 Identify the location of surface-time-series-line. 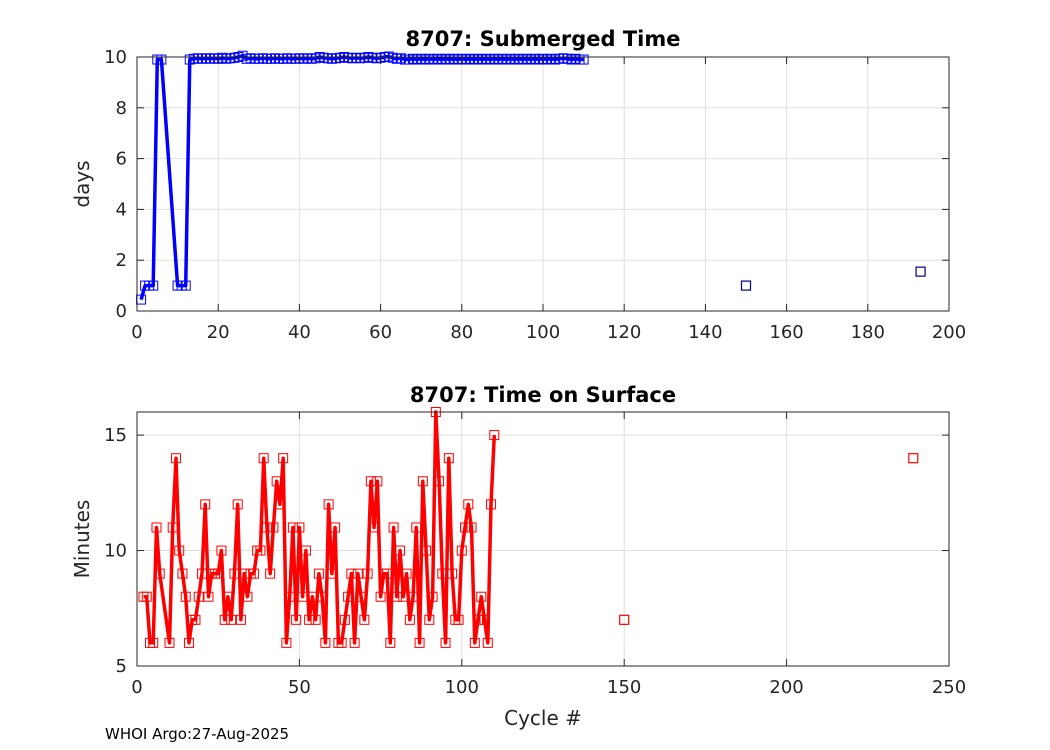
(320, 527).